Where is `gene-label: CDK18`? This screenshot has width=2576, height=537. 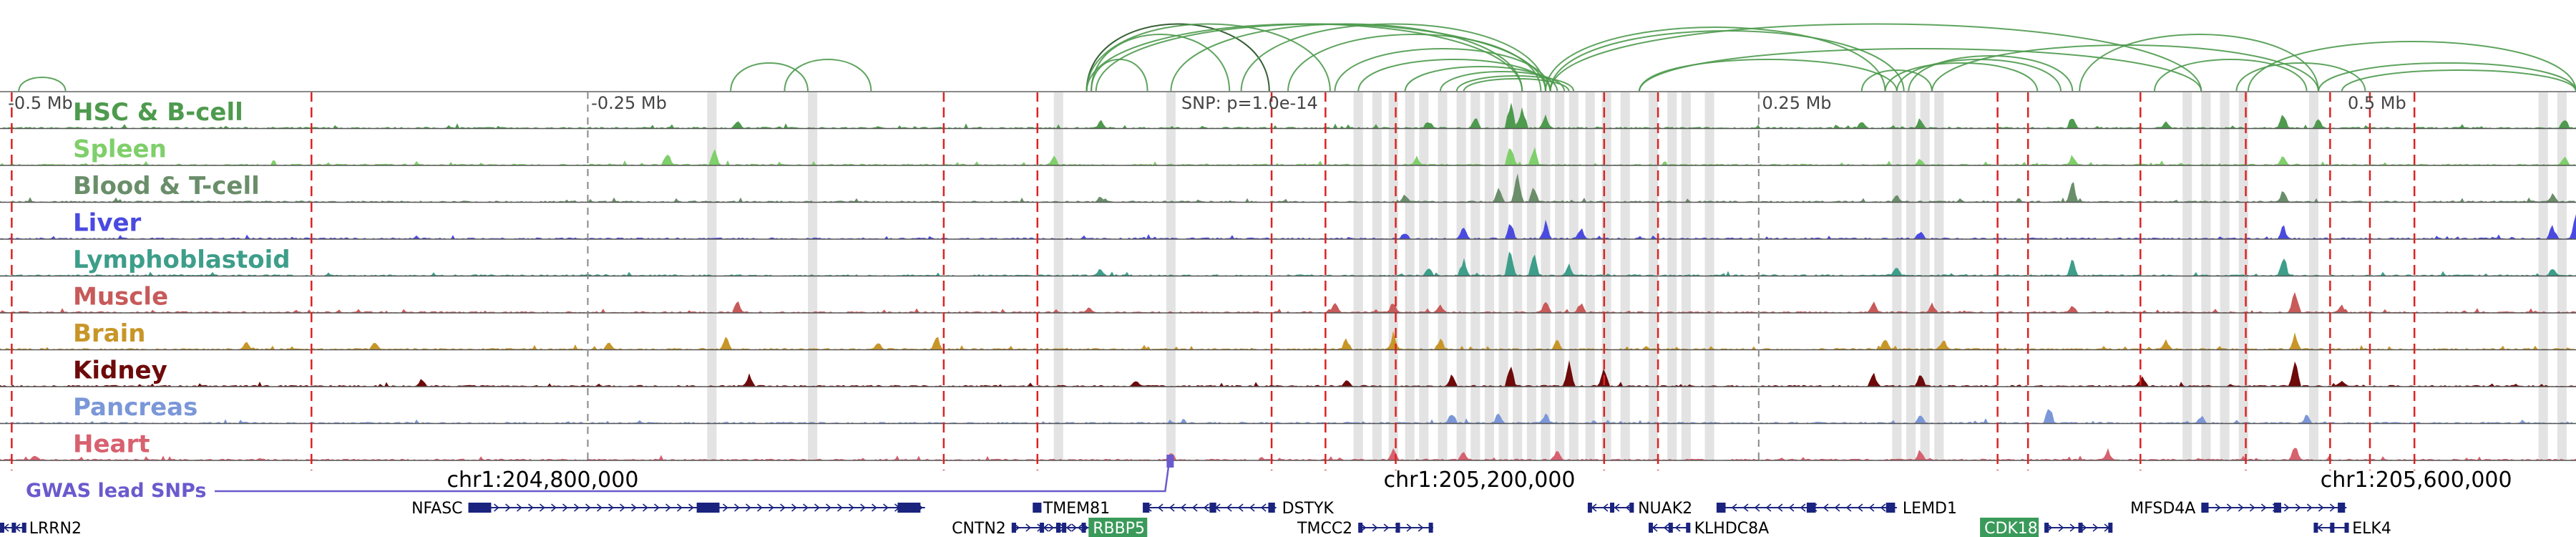 gene-label: CDK18 is located at coordinates (2011, 528).